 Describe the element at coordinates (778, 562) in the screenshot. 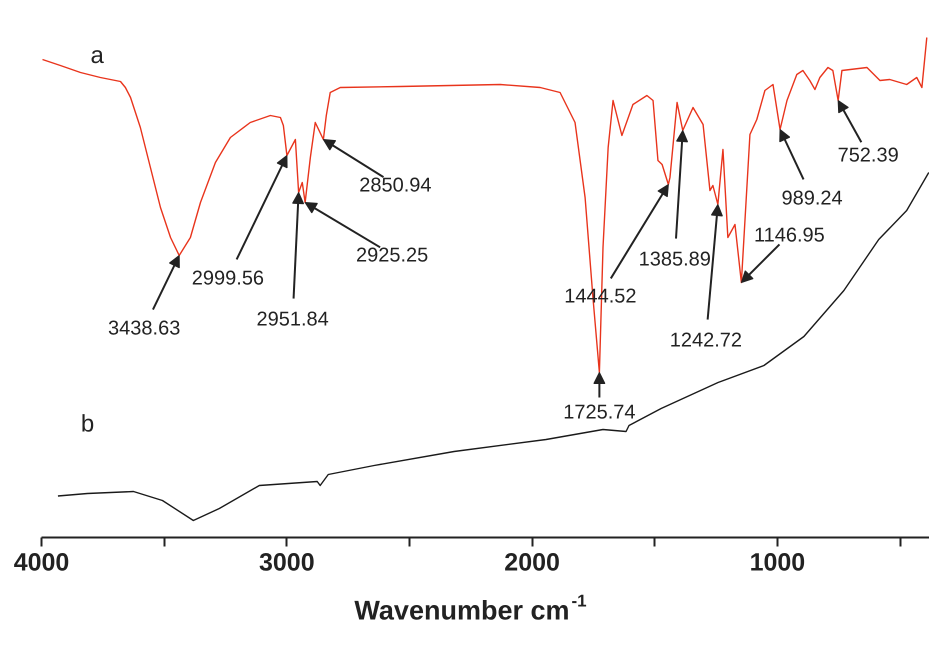

I see `x-tick-label: 1000` at that location.